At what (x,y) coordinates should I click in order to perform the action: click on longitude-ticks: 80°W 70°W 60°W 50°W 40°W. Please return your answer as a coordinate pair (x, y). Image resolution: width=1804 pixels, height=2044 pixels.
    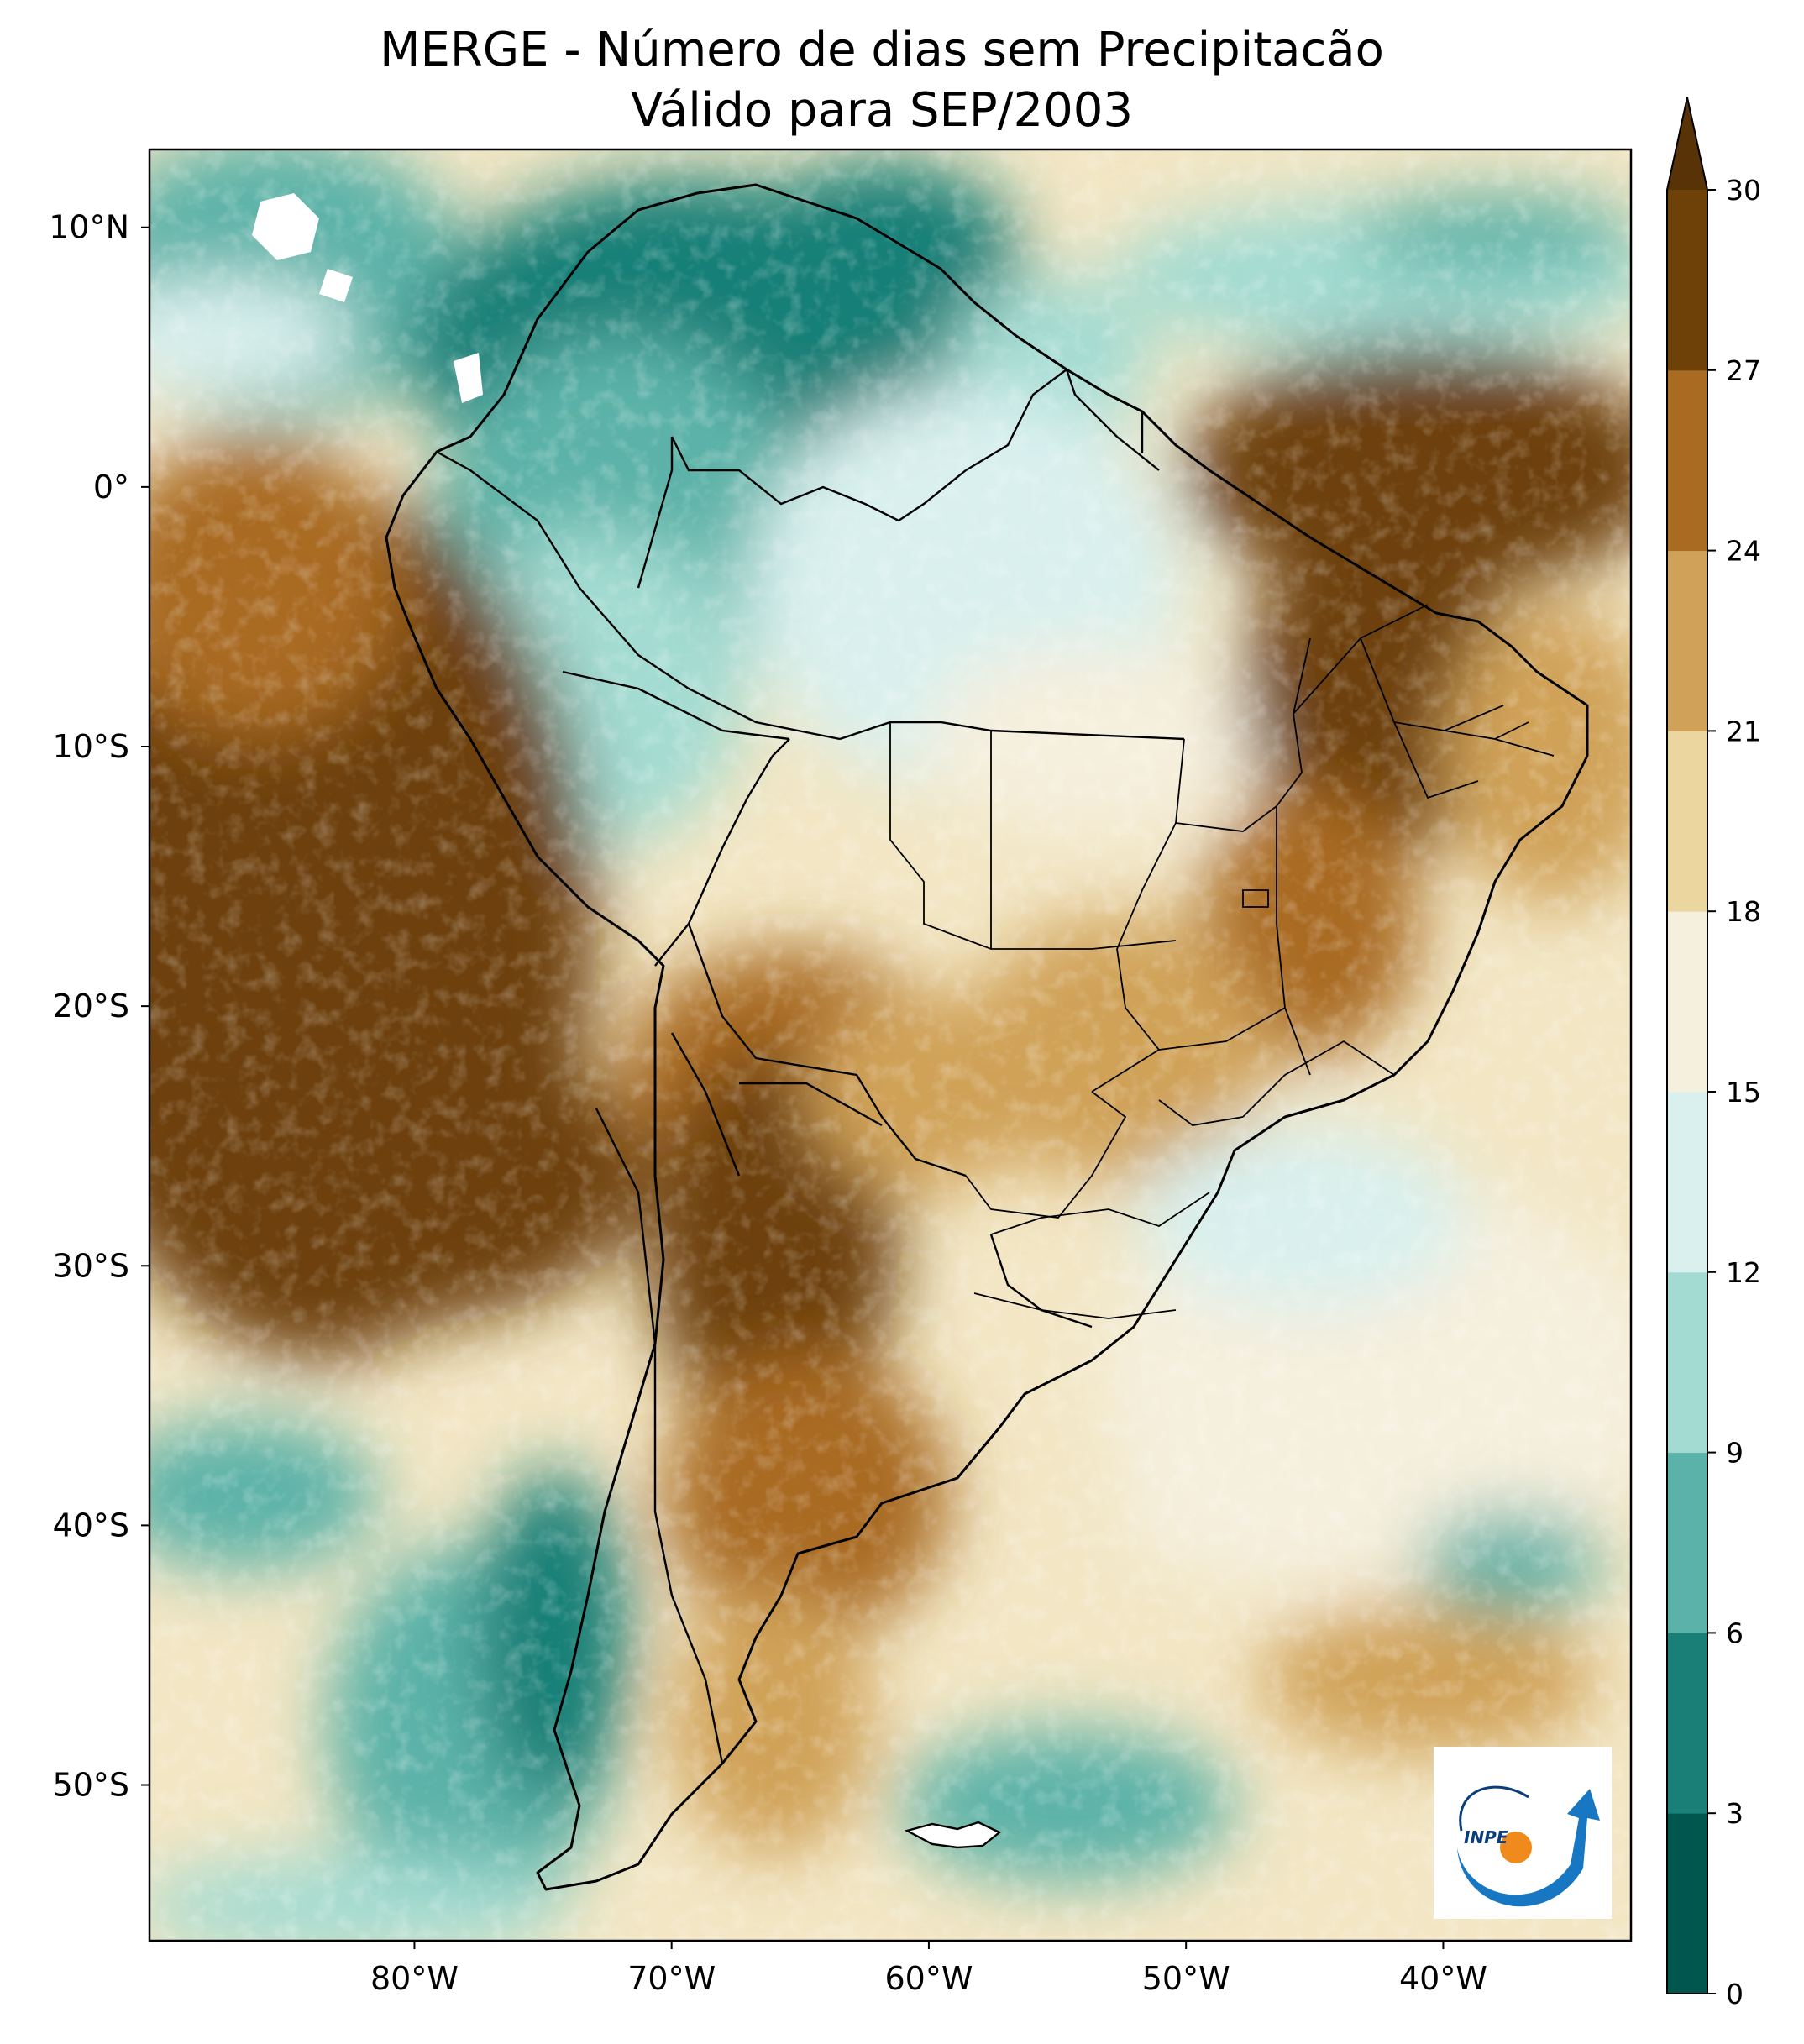
    Looking at the image, I should click on (928, 1969).